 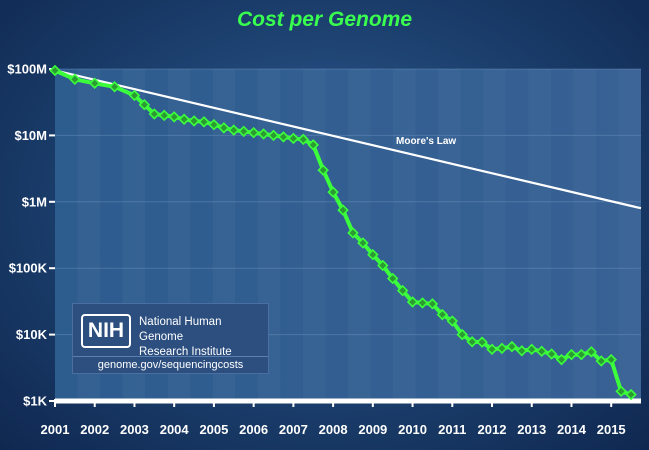 What do you see at coordinates (94, 429) in the screenshot?
I see `x-tick-label: 2002` at bounding box center [94, 429].